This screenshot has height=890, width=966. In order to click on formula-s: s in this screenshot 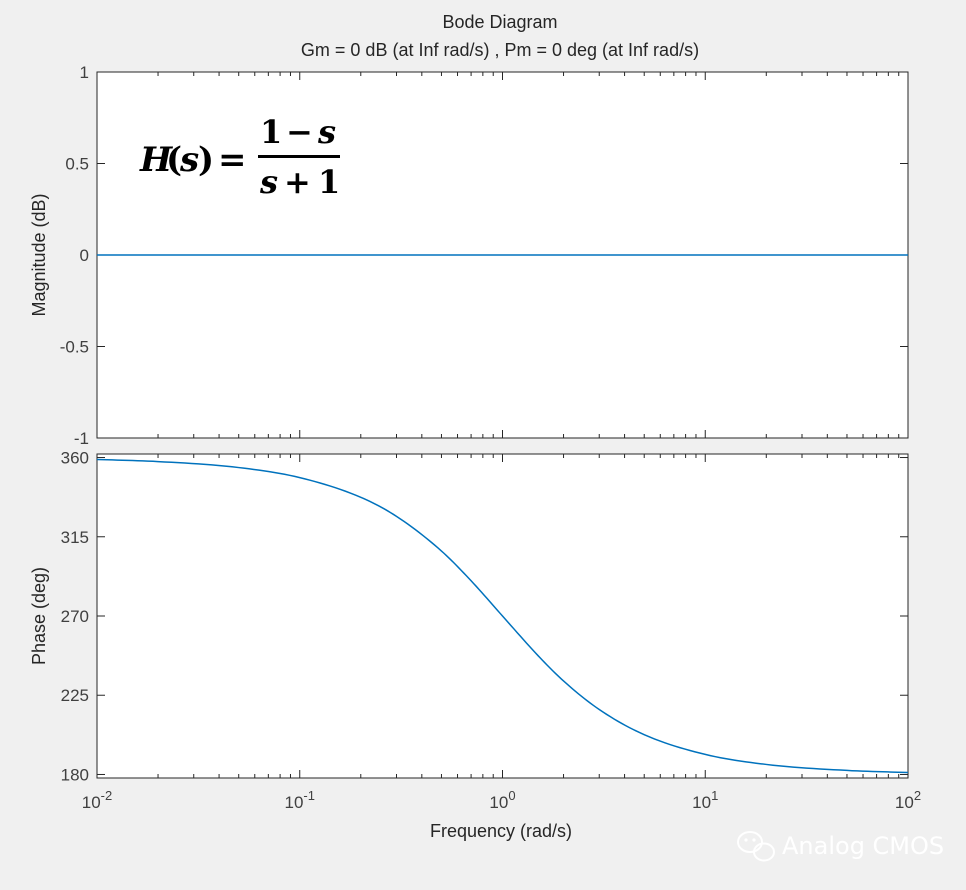, I will do `click(189, 160)`.